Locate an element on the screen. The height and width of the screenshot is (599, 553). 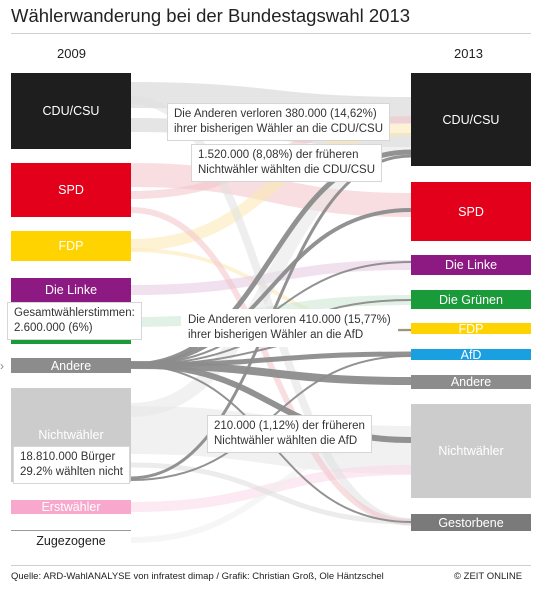
year-2009-label: 2009 is located at coordinates (71, 53).